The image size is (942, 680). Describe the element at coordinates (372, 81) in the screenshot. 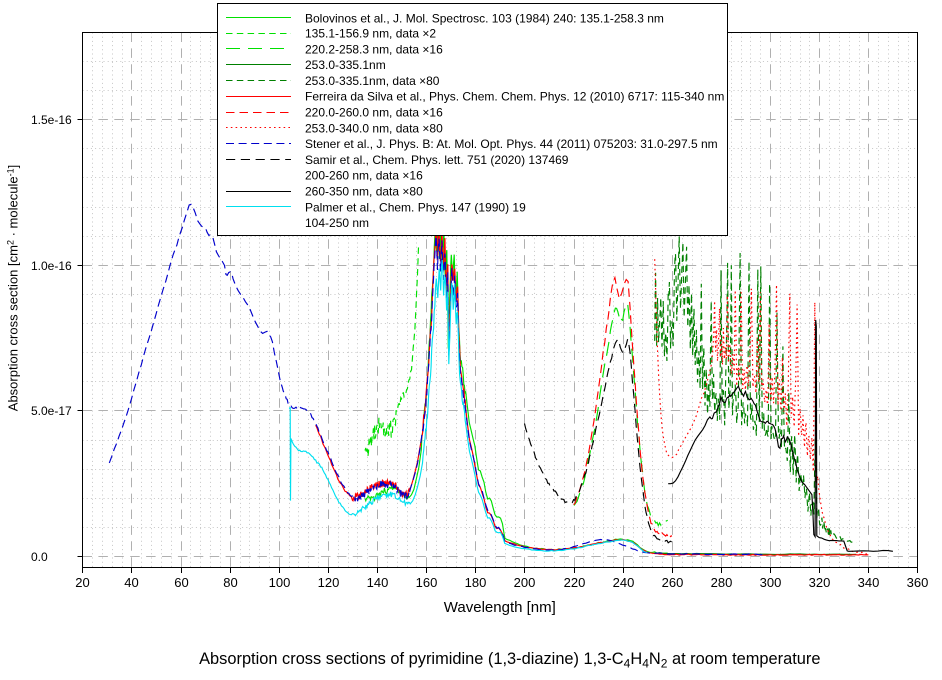

I see `svg-text: 253.0-335.1nm, data ×80` at that location.